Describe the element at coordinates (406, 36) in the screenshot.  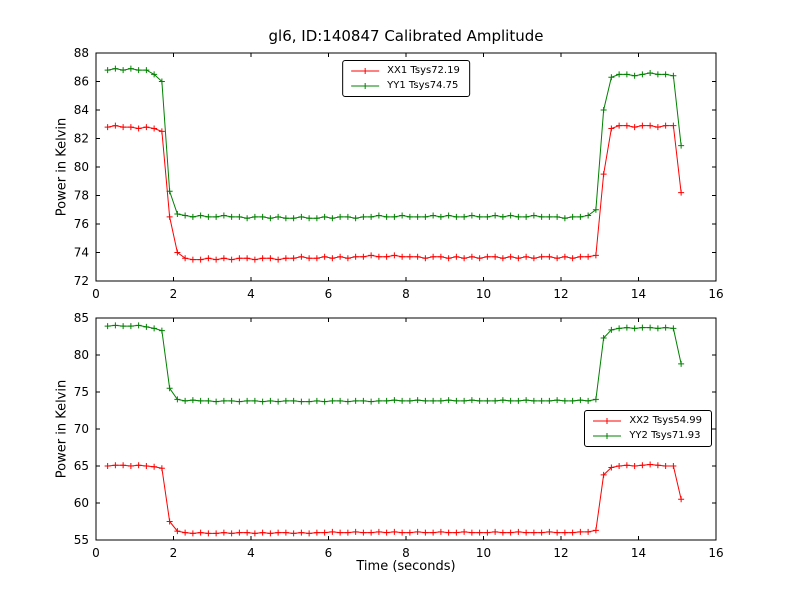
I see `chart-title: gl6, ID:140847 Calibrated Amplitude` at that location.